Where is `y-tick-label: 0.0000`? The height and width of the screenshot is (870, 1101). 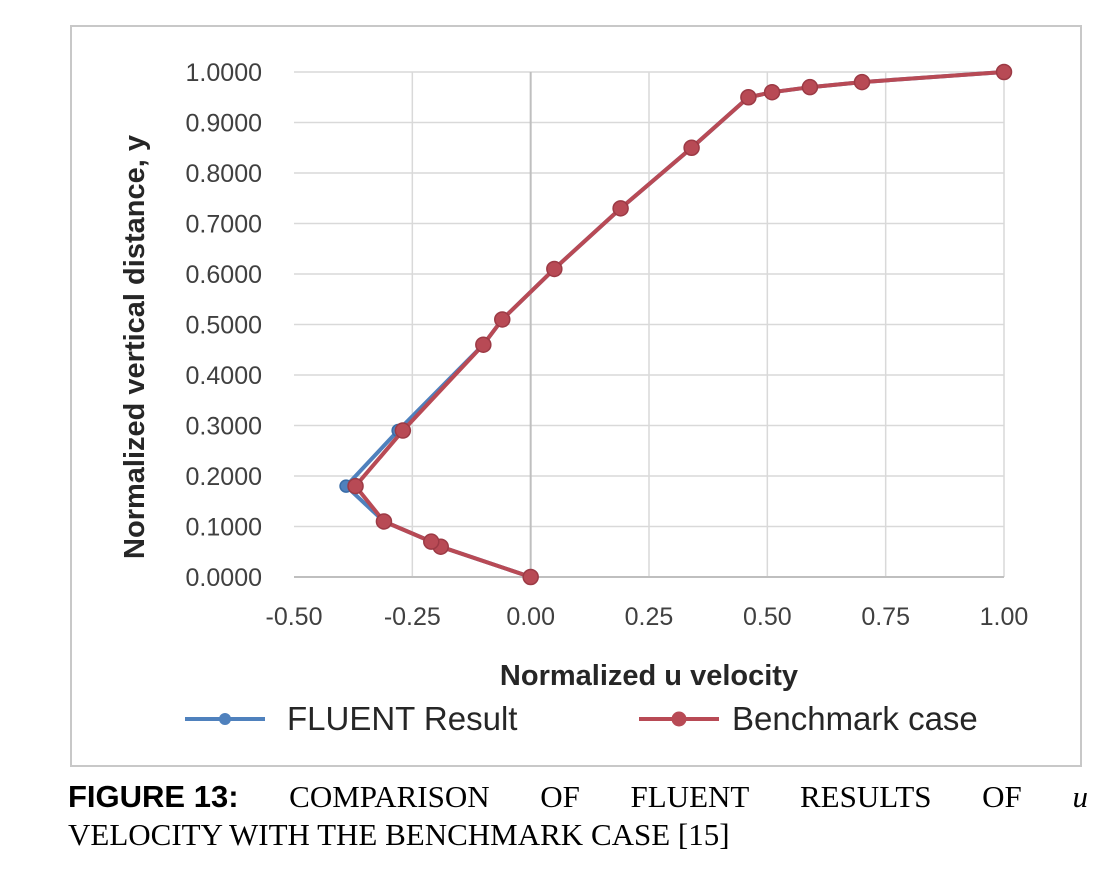 y-tick-label: 0.0000 is located at coordinates (224, 578).